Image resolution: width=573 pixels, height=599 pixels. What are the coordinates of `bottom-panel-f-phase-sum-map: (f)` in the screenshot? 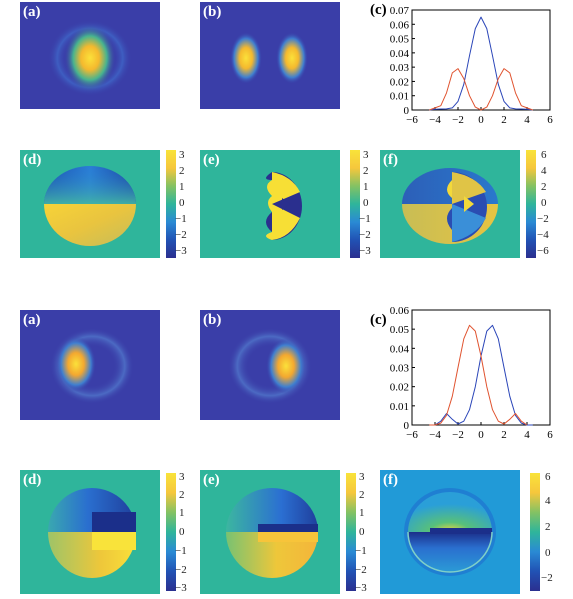 It's located at (450, 532).